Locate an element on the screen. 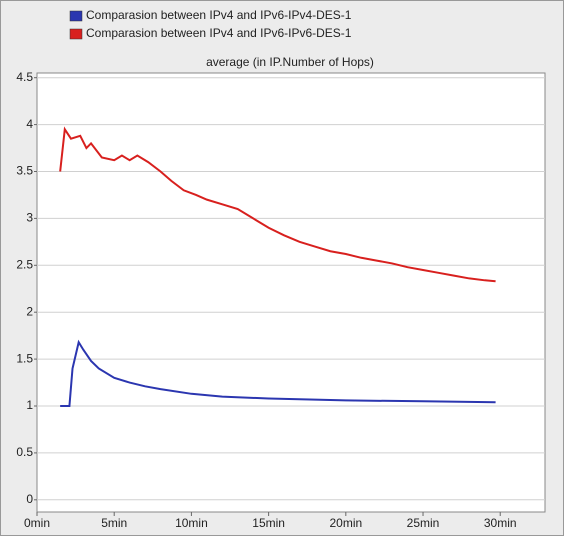 This screenshot has height=536, width=564. y-tick-label: 0 is located at coordinates (29, 499).